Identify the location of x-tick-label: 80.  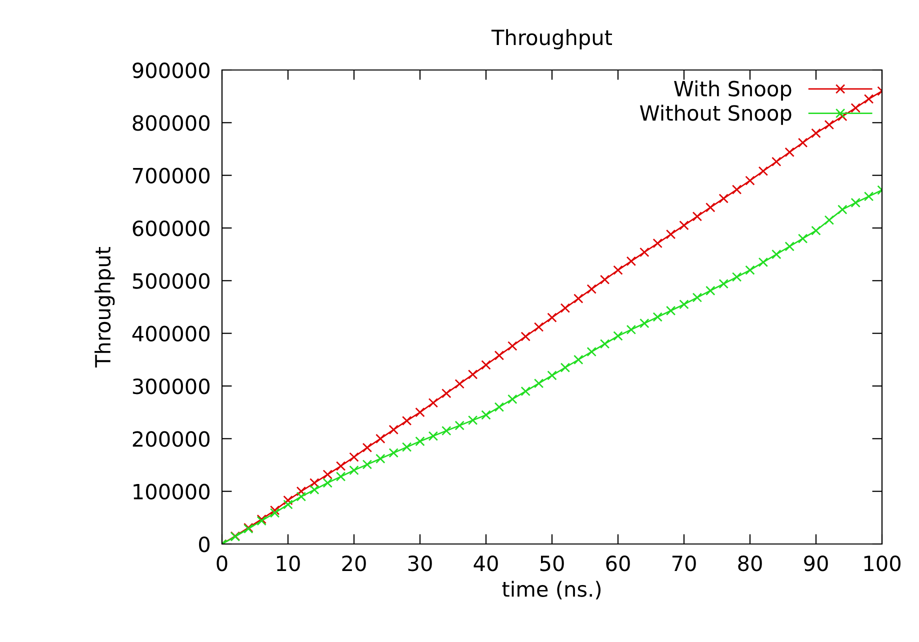
(750, 563).